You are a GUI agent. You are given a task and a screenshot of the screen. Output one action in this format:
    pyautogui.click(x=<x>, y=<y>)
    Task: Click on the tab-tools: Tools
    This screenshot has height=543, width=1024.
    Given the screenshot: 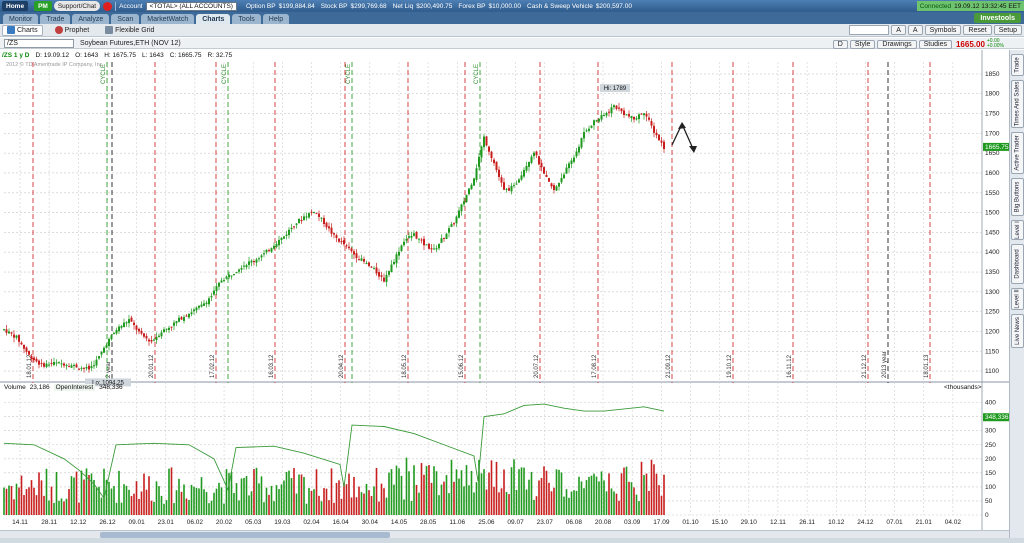 What is the action you would take?
    pyautogui.click(x=246, y=19)
    